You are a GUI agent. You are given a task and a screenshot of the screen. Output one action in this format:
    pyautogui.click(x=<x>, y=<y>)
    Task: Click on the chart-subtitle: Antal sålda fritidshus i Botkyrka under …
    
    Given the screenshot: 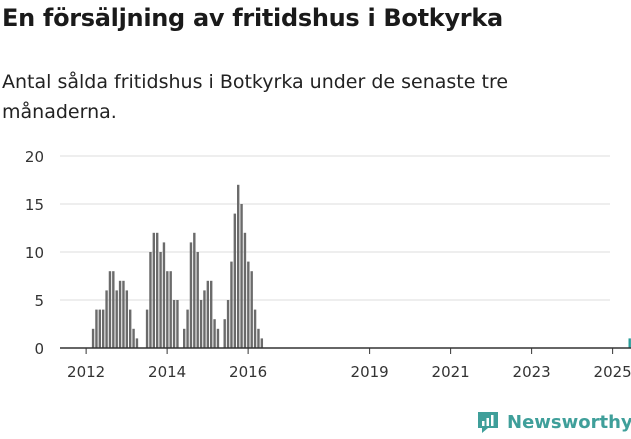 What is the action you would take?
    pyautogui.click(x=255, y=97)
    